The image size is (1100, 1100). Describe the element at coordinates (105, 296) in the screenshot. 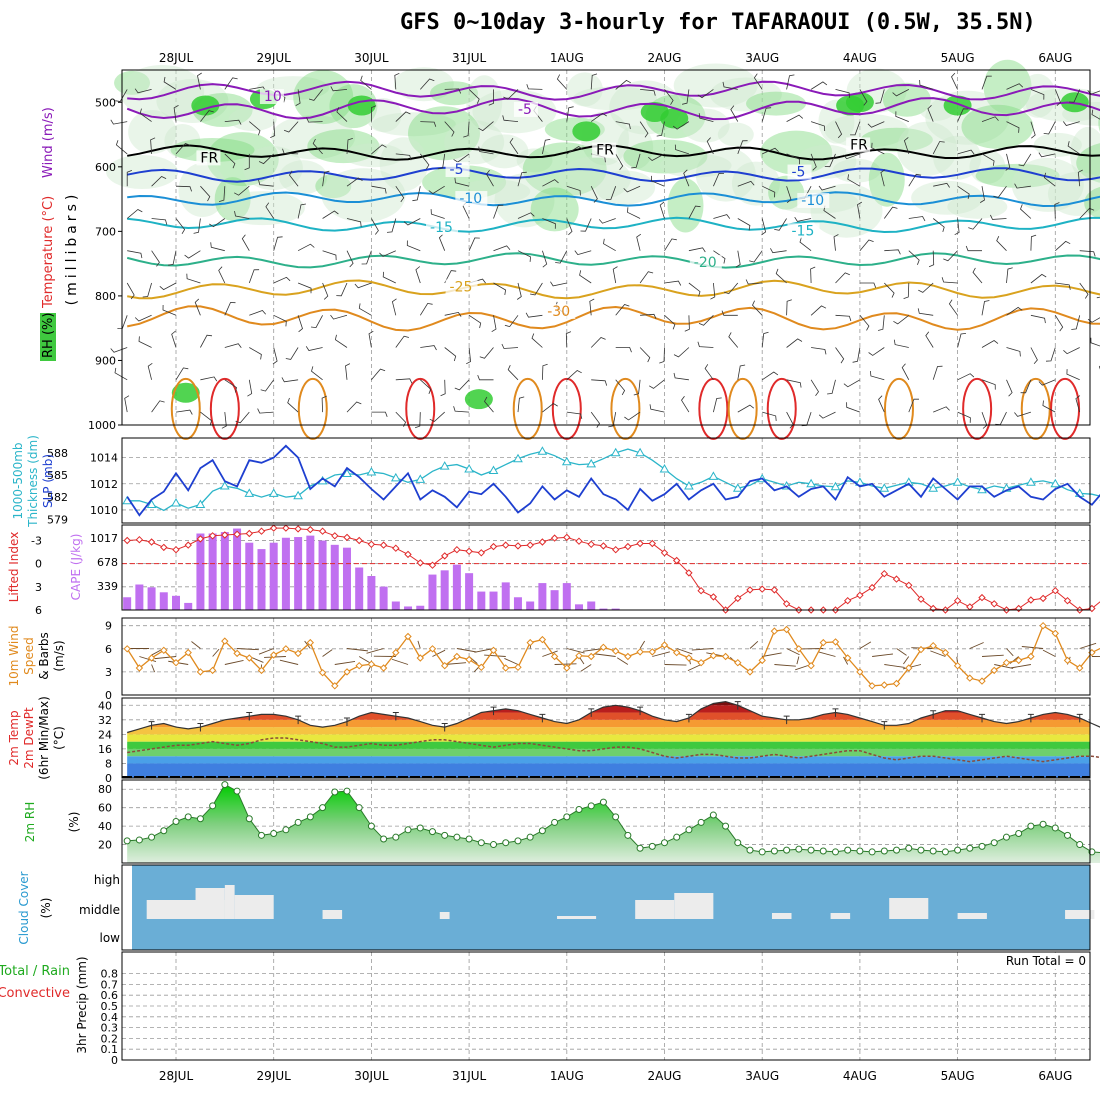

I see `pressure-tick-label: 800` at that location.